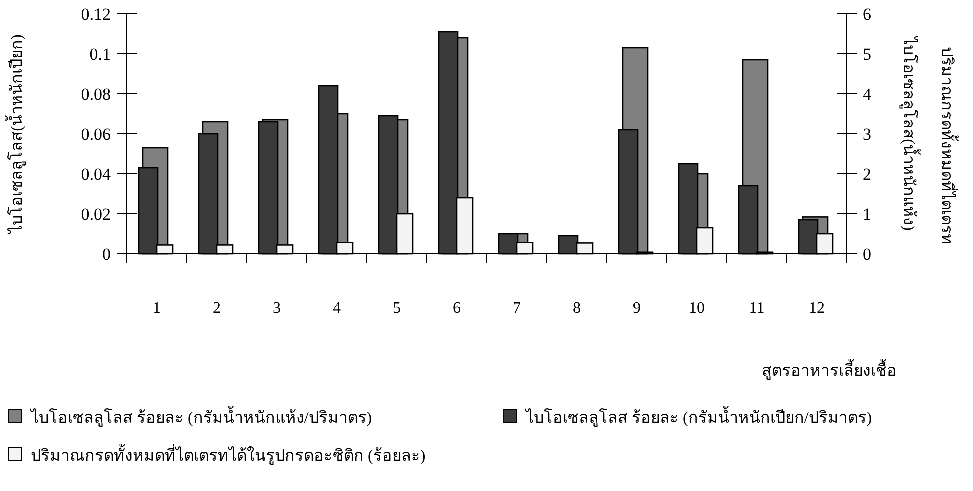 The width and height of the screenshot is (973, 491). I want to click on legend-label: ไบโอเซลลูโลส ร้อยละ (กรัมน้ำหนักแห้ง/ปริมาตร), so click(200, 417).